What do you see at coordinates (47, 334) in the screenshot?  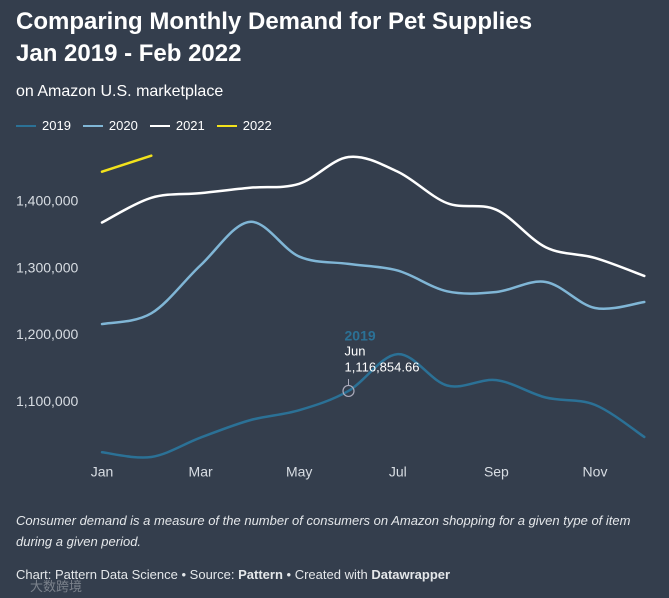 I see `y-tick-label: 1,200,000` at bounding box center [47, 334].